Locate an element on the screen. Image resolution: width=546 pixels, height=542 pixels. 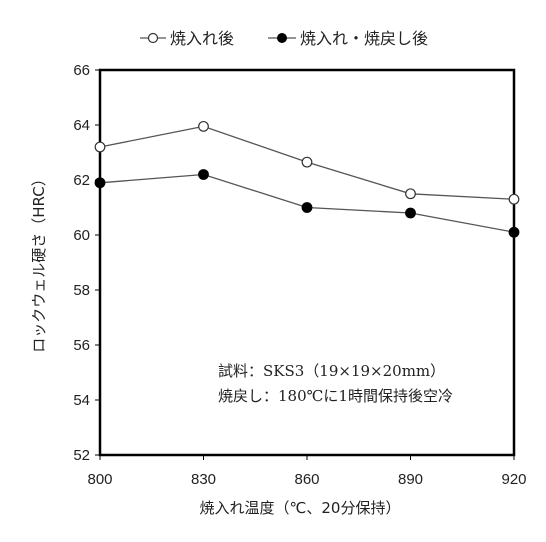
legend-label-tempered: 焼入れ・焼戻し後 is located at coordinates (364, 38).